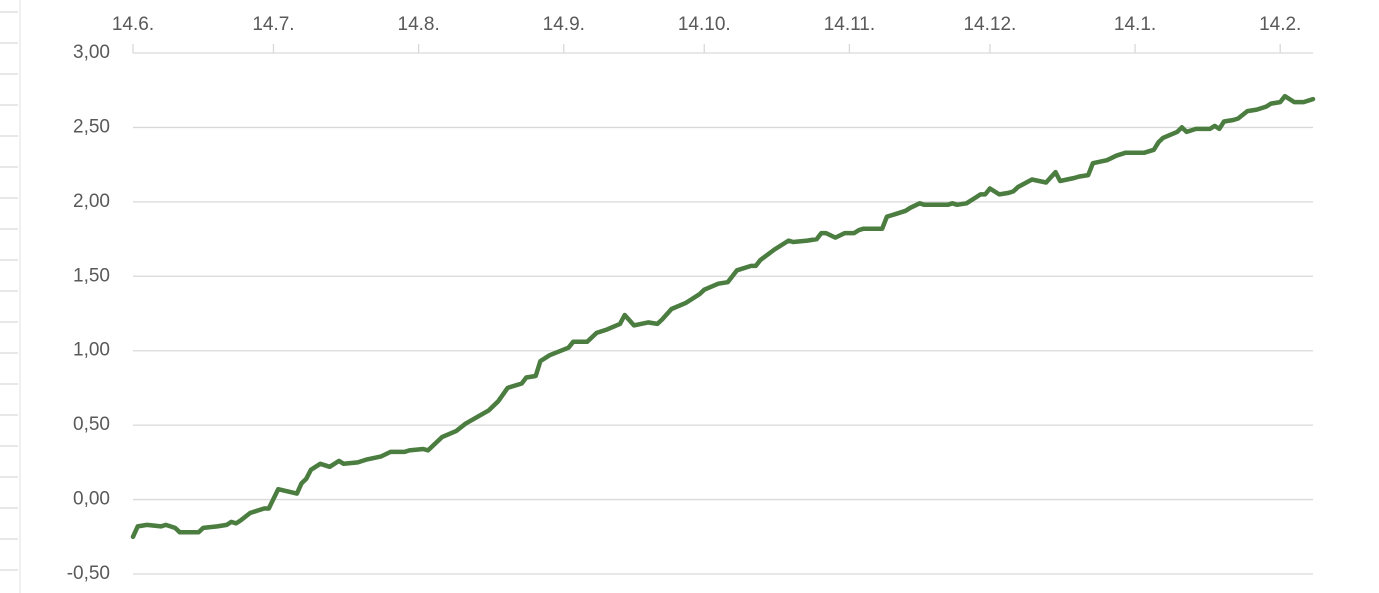 Image resolution: width=1379 pixels, height=593 pixels. I want to click on x-tick-label: 14.2., so click(1280, 24).